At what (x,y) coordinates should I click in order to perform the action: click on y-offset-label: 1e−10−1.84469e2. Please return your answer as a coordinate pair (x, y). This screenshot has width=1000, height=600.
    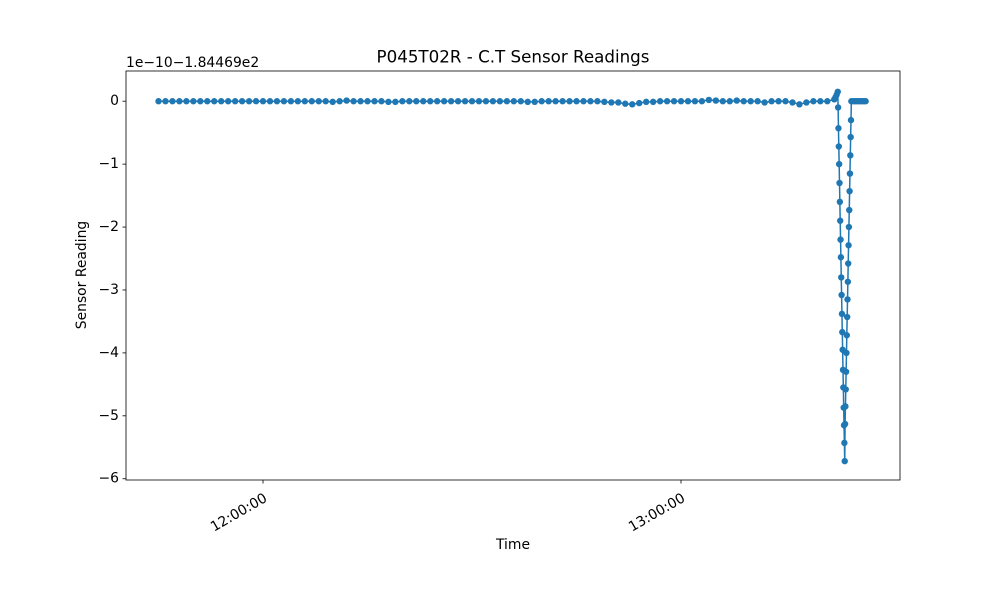
    Looking at the image, I should click on (192, 63).